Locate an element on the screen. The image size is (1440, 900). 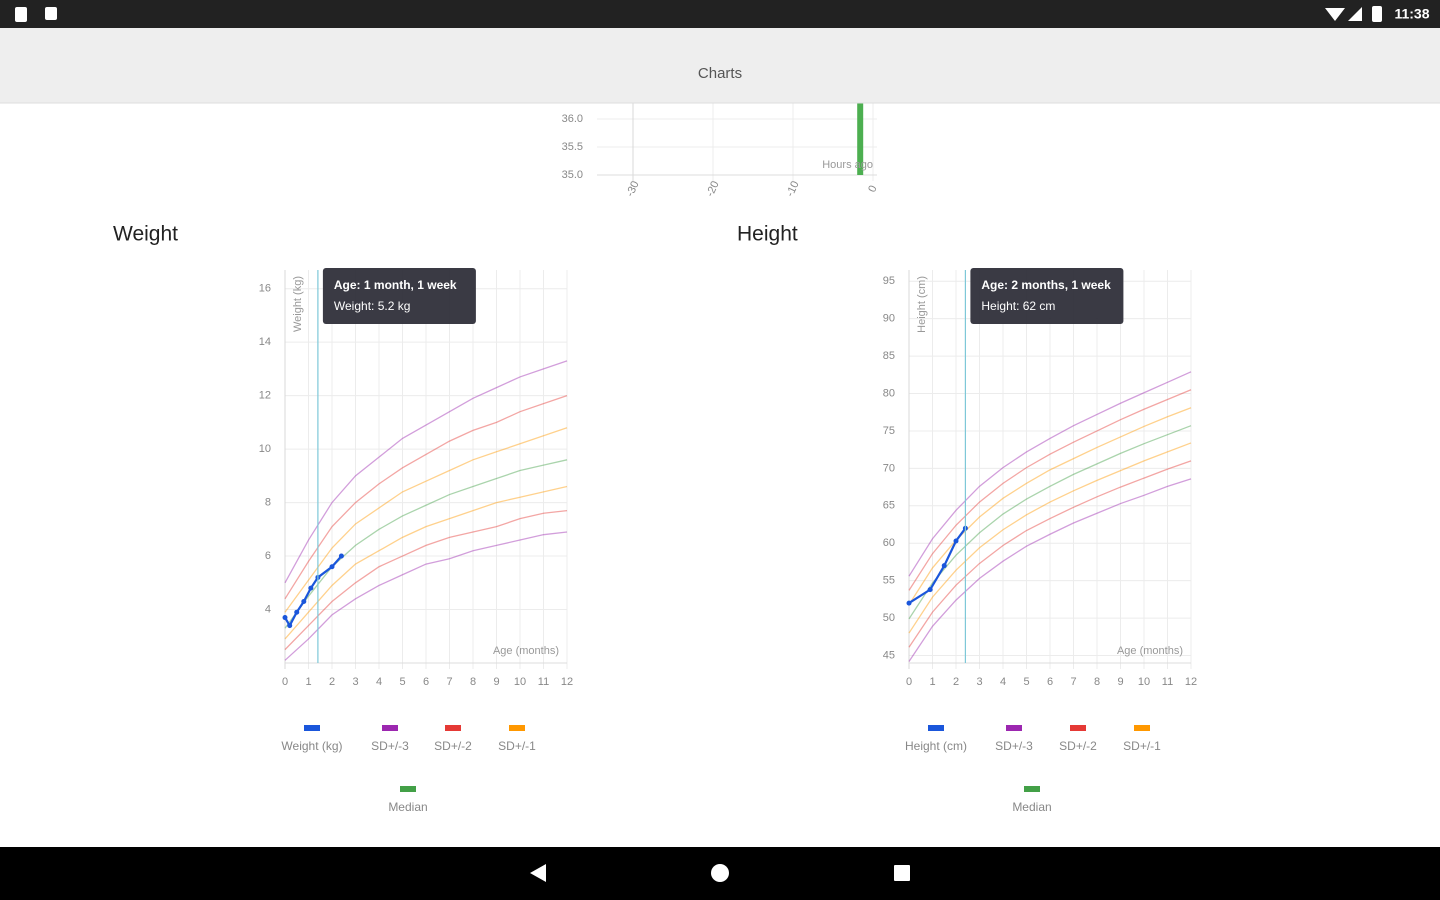
x-tick-label: 1 is located at coordinates (308, 682).